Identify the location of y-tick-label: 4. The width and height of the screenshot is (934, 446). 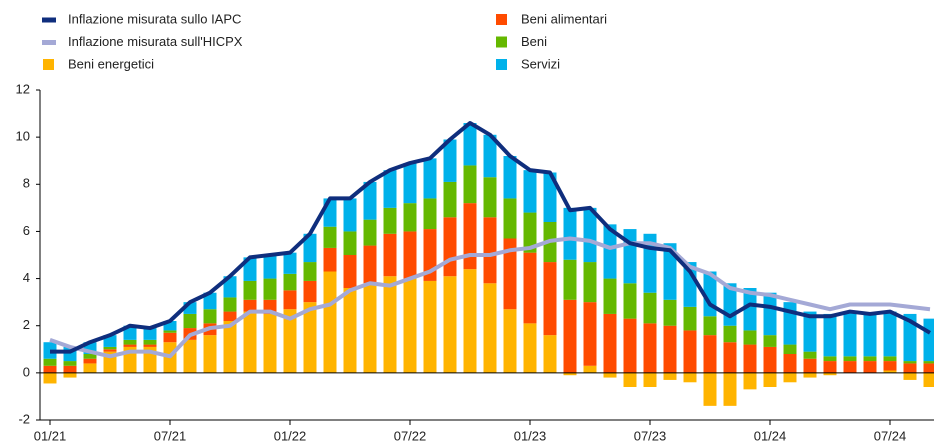
(26, 277).